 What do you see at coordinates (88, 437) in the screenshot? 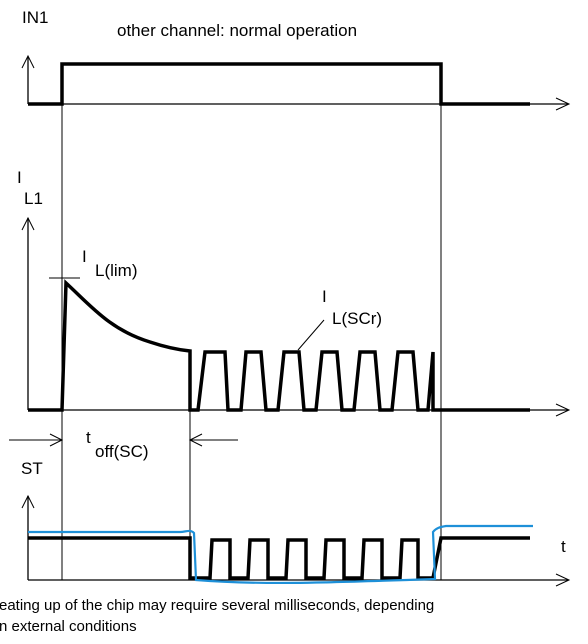
I see `toff-label-main: t` at bounding box center [88, 437].